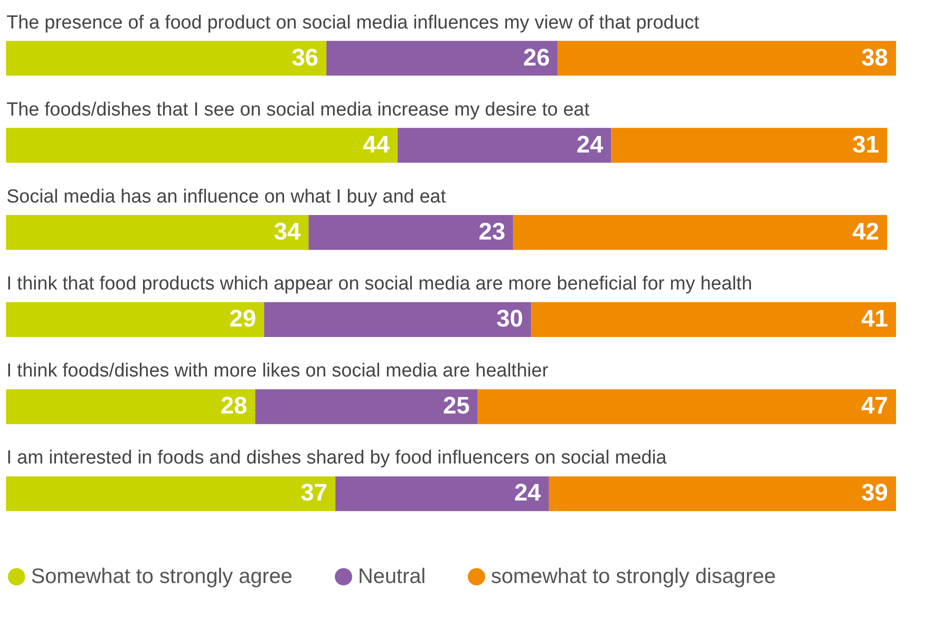  Describe the element at coordinates (874, 493) in the screenshot. I see `data-label: 39` at that location.